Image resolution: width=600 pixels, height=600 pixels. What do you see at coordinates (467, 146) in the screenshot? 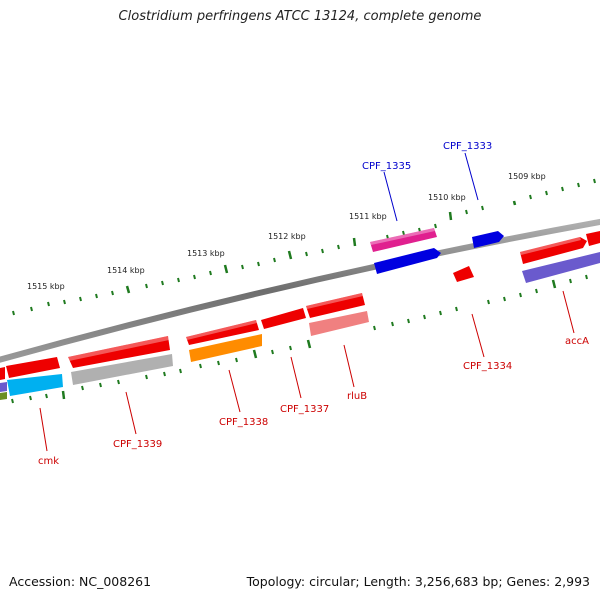
I see `label-cpf-1333: CPF_1333` at bounding box center [467, 146].